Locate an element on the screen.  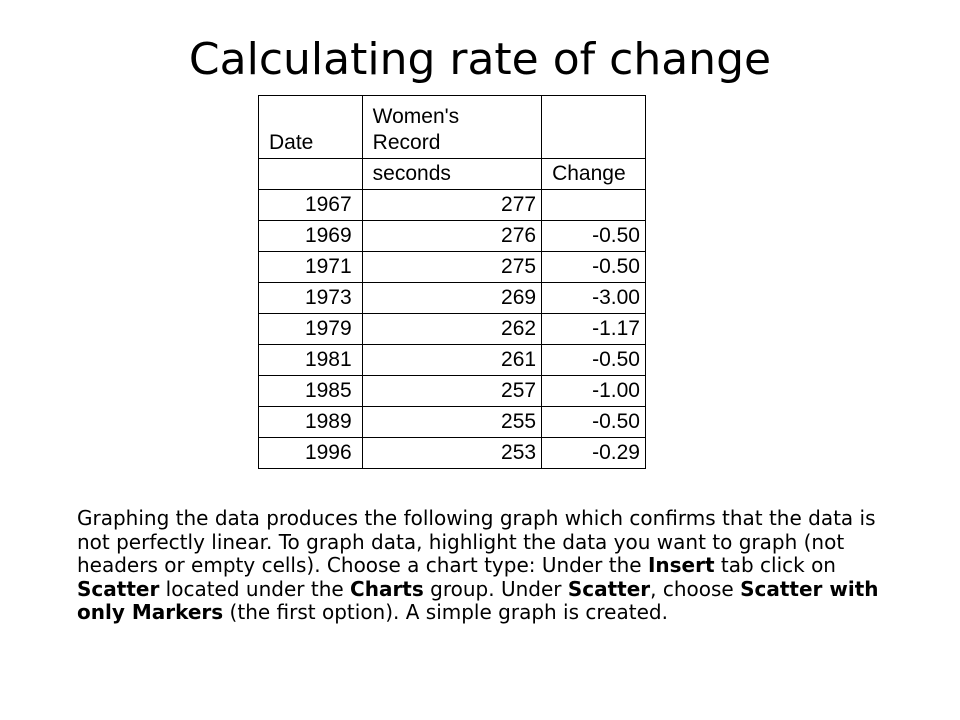
slide-title: Calculating rate of change is located at coordinates (480, 59).